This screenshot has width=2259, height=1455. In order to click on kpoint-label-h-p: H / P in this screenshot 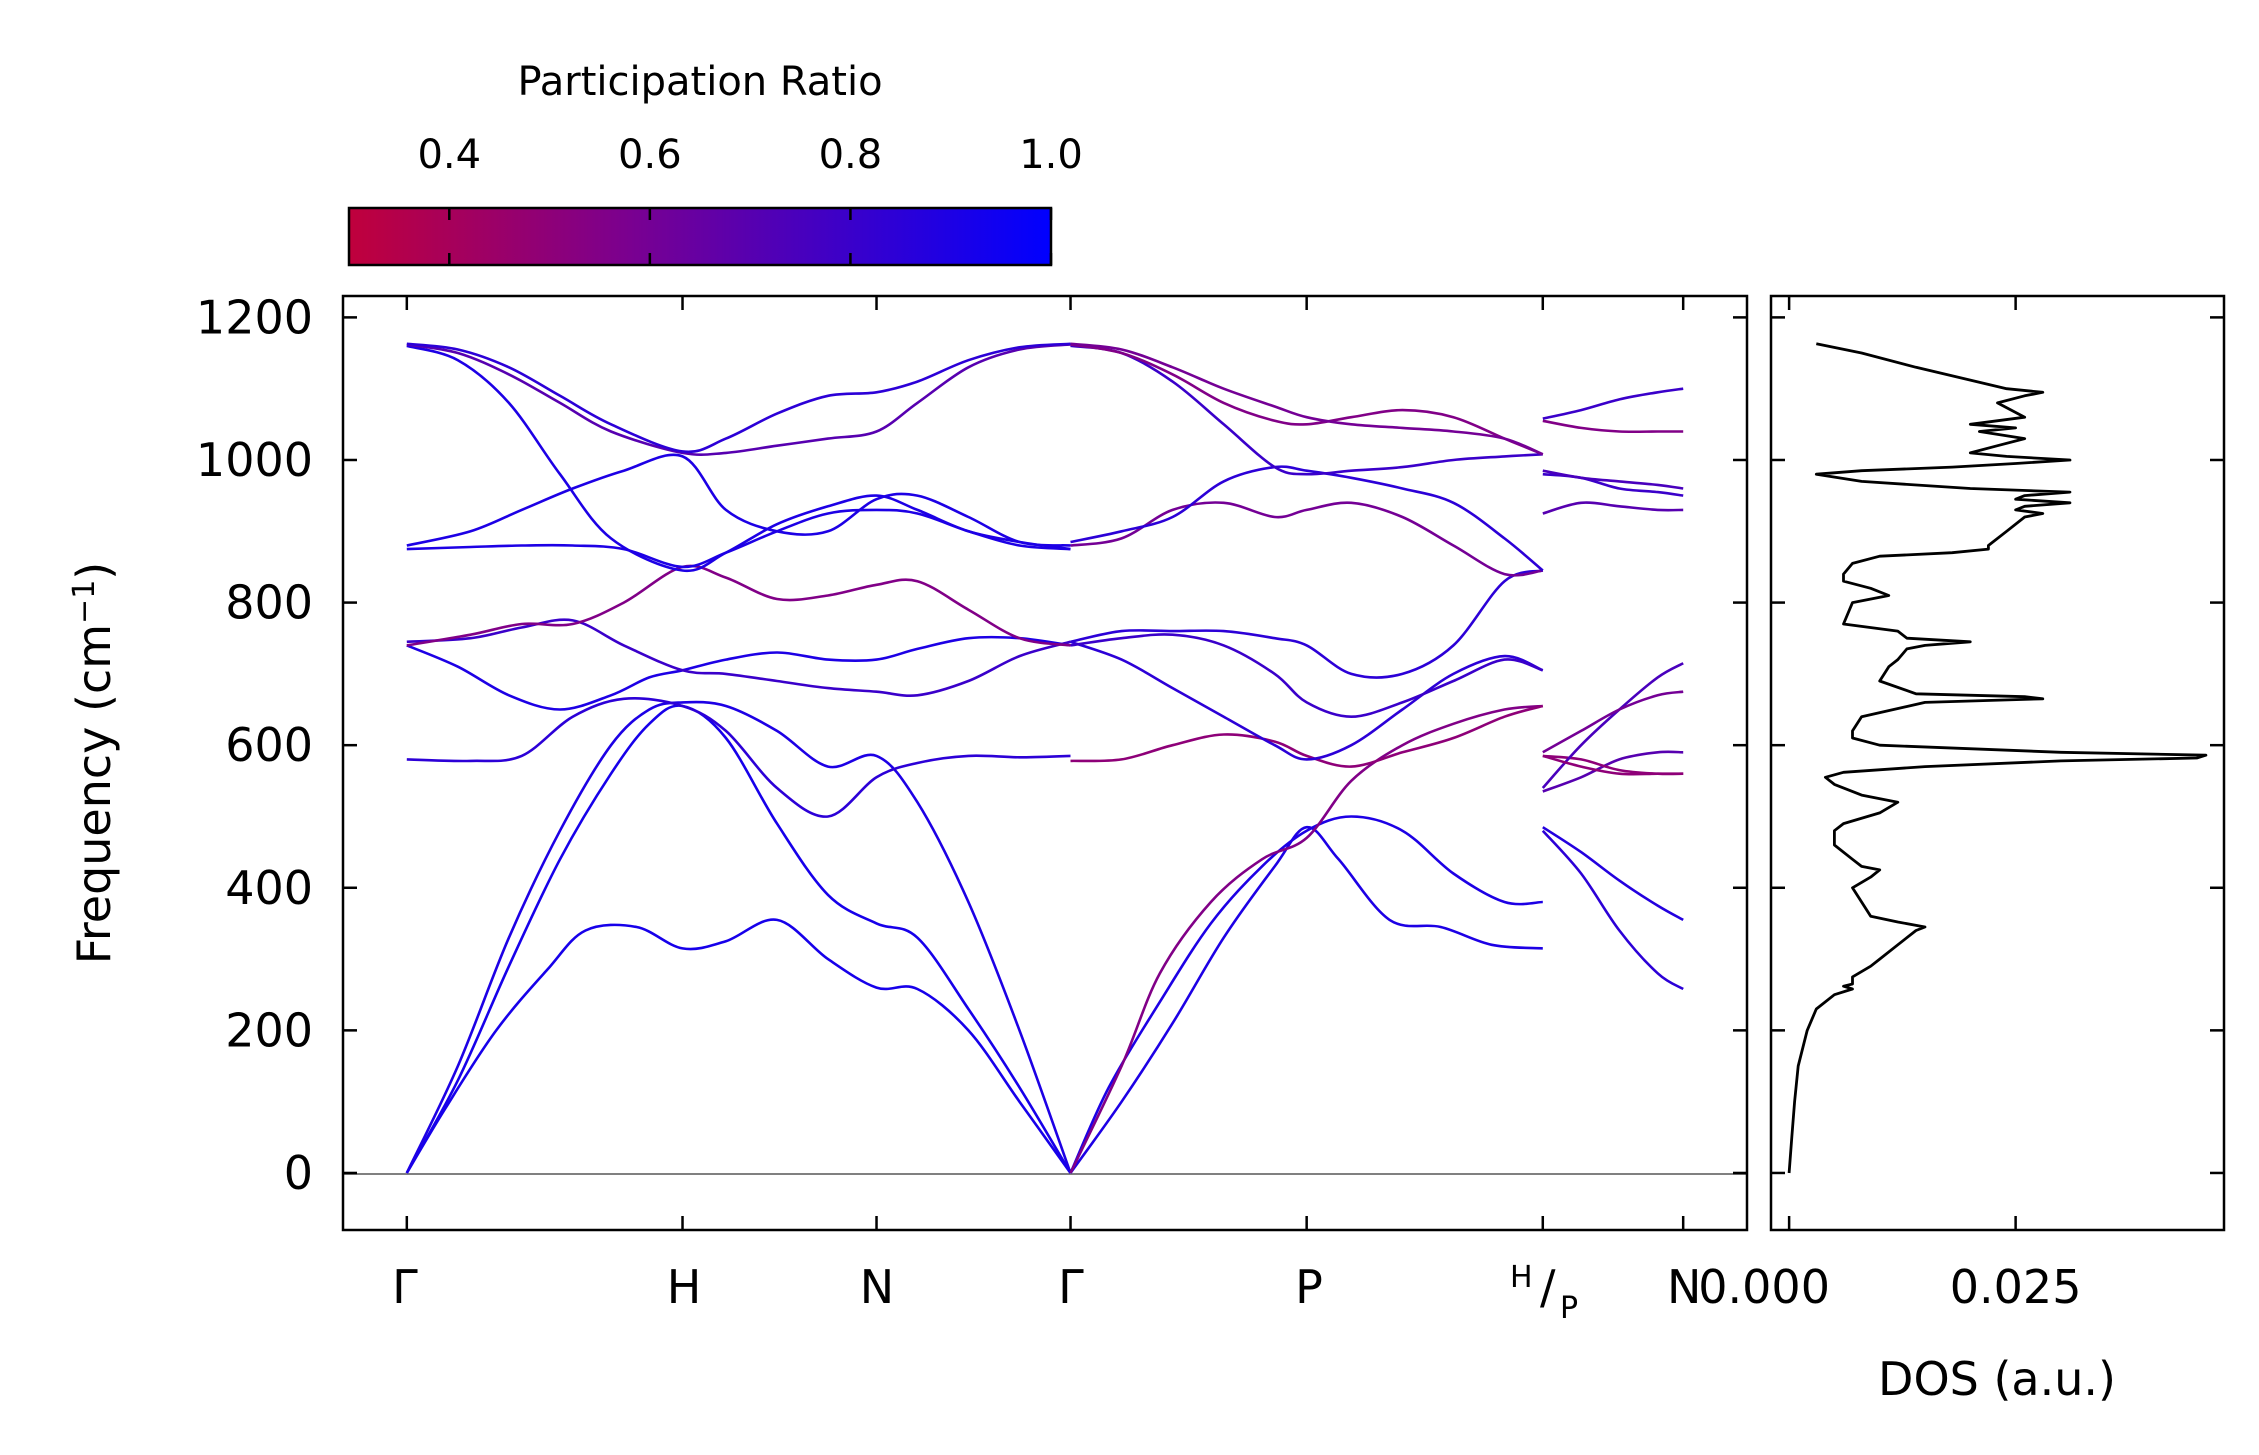, I will do `click(1544, 1293)`.